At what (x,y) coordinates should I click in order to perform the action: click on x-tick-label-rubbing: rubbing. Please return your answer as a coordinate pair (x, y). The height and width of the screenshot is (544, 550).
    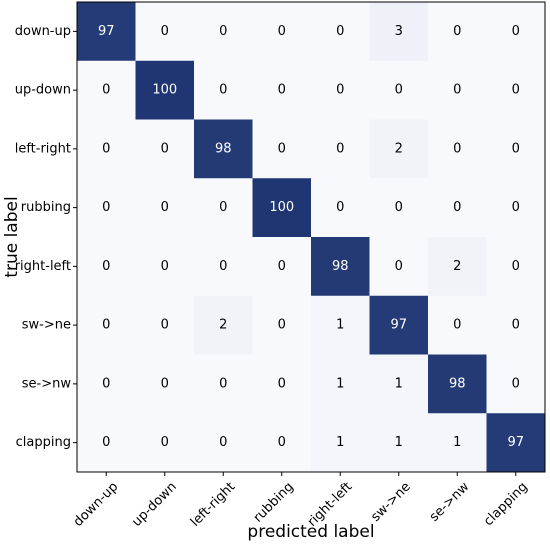
    Looking at the image, I should click on (274, 502).